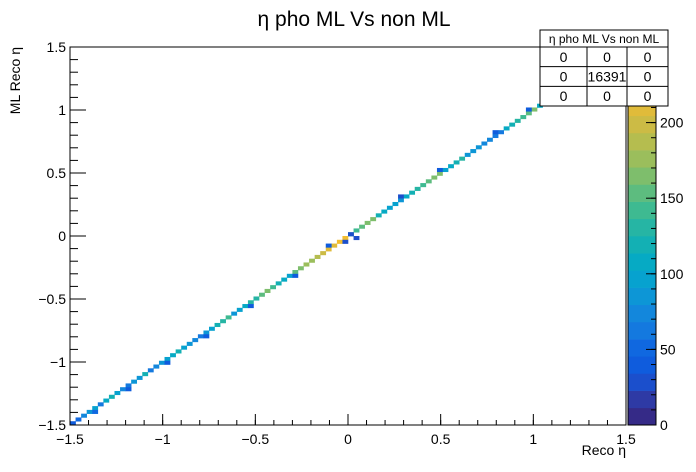  What do you see at coordinates (62, 236) in the screenshot?
I see `y-axis: −1.5 −1 −0.5 0 0.5 1 1.5` at bounding box center [62, 236].